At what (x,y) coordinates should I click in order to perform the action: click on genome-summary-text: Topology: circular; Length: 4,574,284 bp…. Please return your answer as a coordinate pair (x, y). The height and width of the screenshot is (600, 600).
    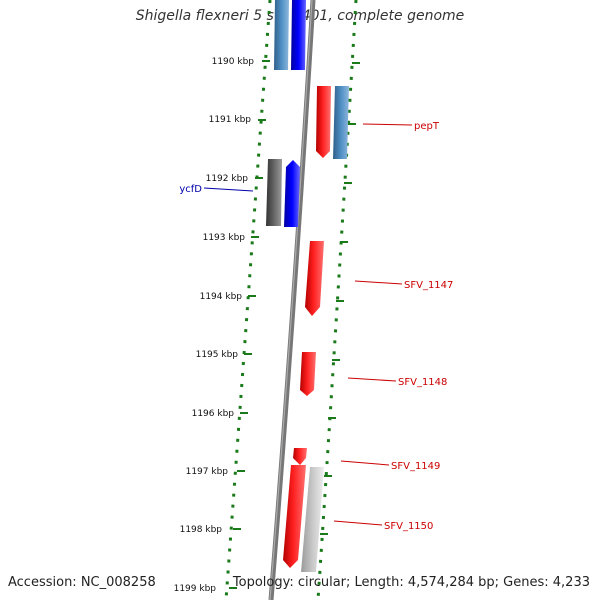
    Looking at the image, I should click on (411, 582).